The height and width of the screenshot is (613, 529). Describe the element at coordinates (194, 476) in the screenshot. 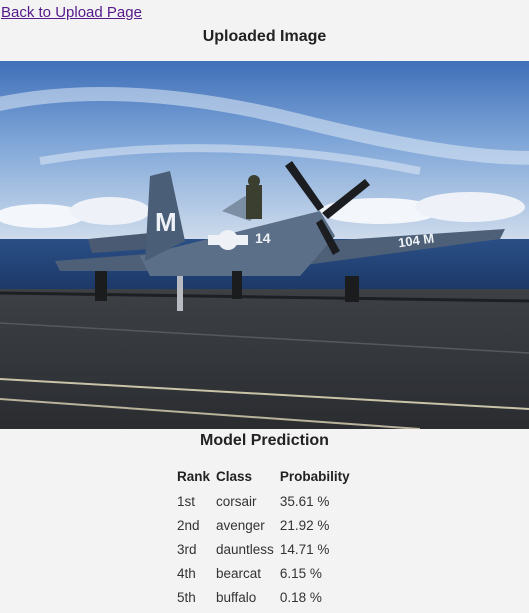

I see `column-header-rank: Rank` at that location.